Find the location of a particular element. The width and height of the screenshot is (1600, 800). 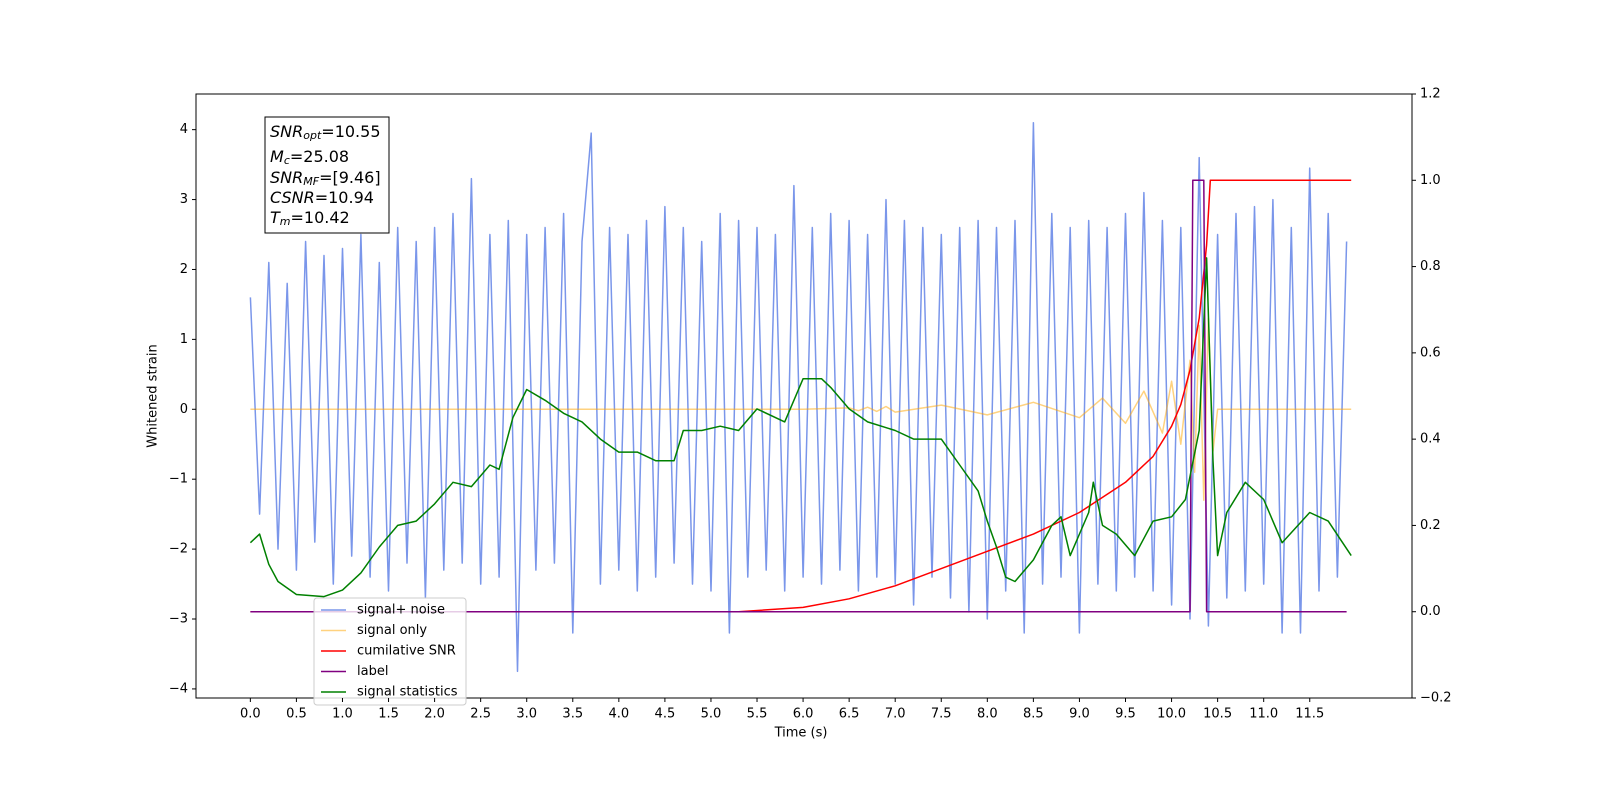

x-tick-label: 6.5 is located at coordinates (849, 714).